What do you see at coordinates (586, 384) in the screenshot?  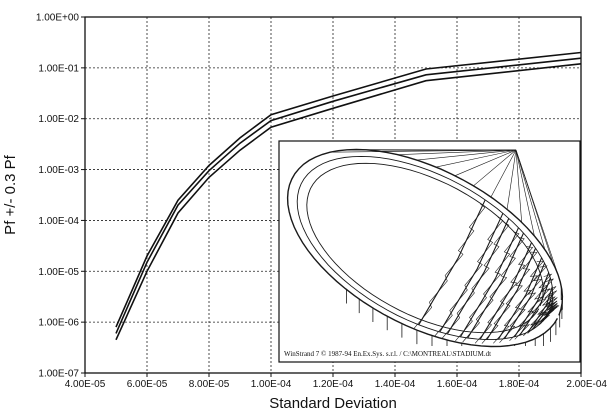 I see `x-tick-label: 2.00E-04` at bounding box center [586, 384].